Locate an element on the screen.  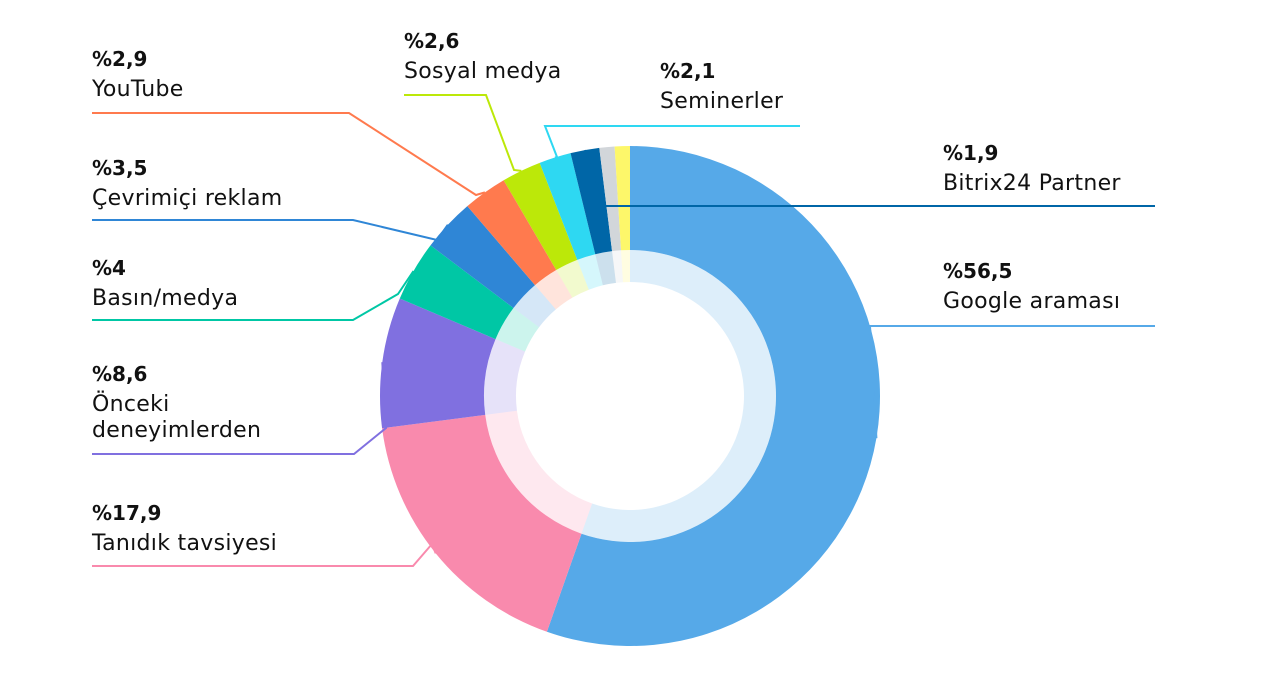
inner-ring-group is located at coordinates (630, 396).